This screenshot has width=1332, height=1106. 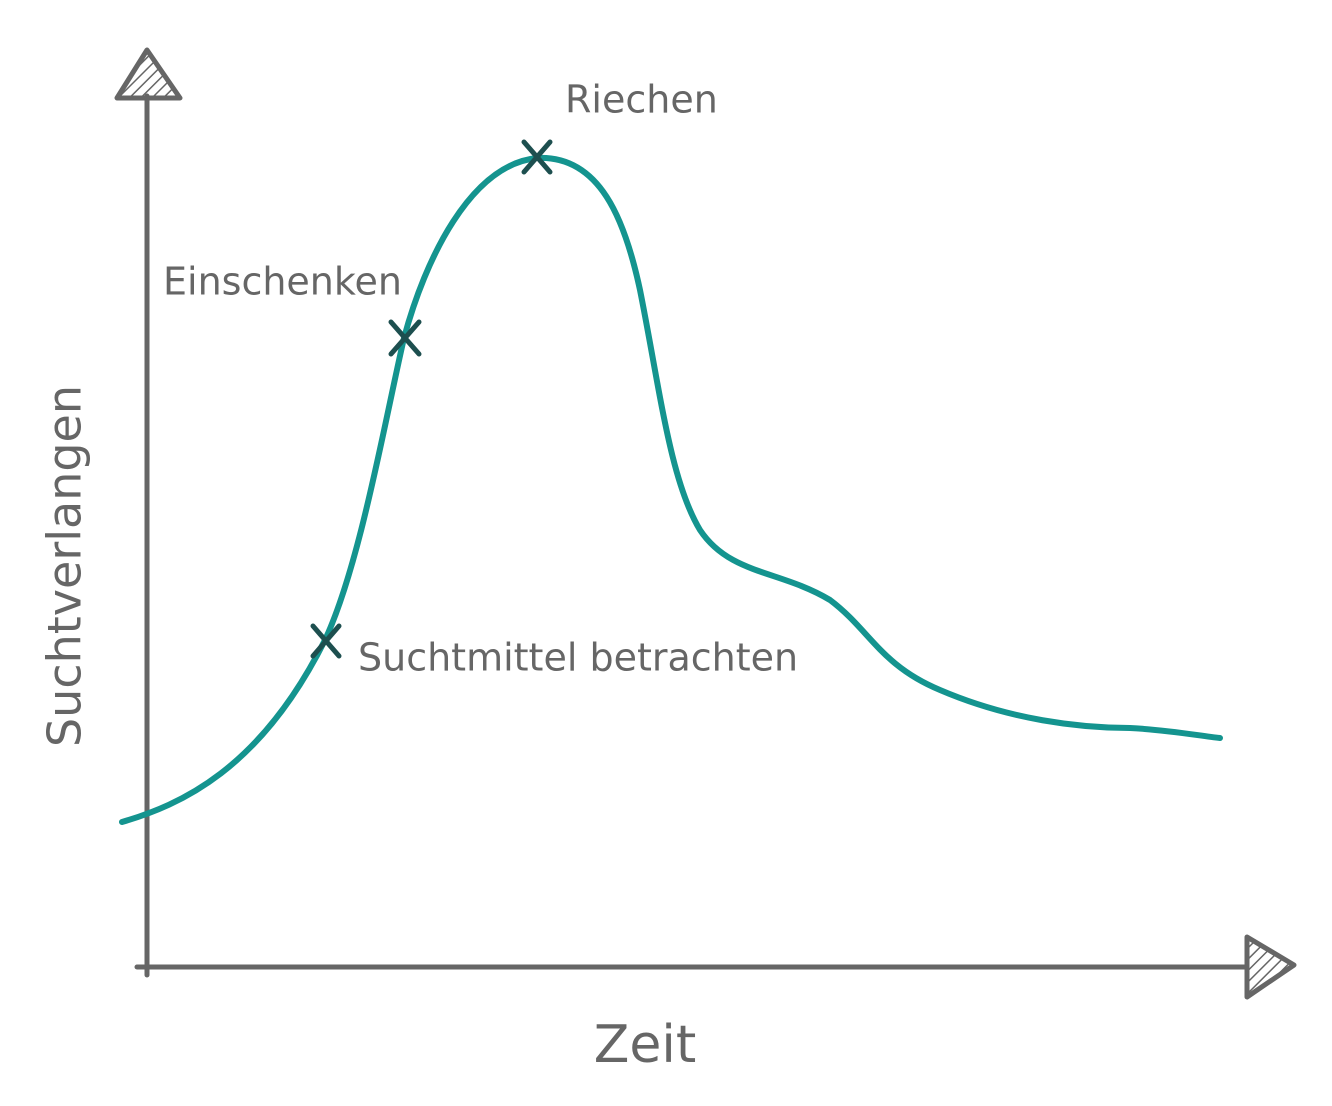 I want to click on y-axis-arrow, so click(x=148, y=74).